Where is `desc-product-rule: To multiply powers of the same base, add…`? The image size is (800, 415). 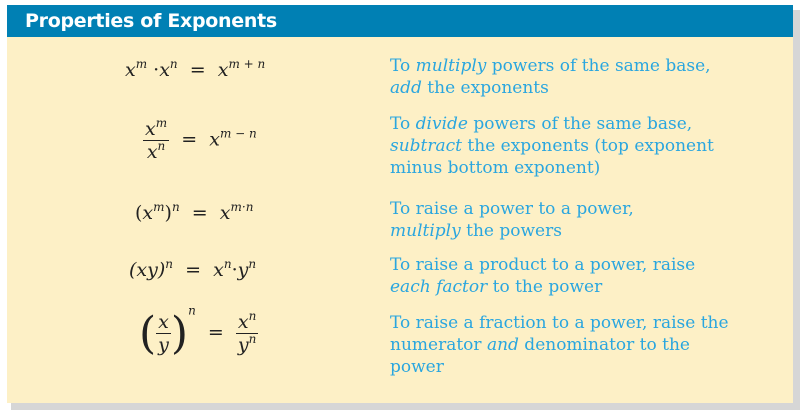 desc-product-rule: To multiply powers of the same base, add… is located at coordinates (550, 77).